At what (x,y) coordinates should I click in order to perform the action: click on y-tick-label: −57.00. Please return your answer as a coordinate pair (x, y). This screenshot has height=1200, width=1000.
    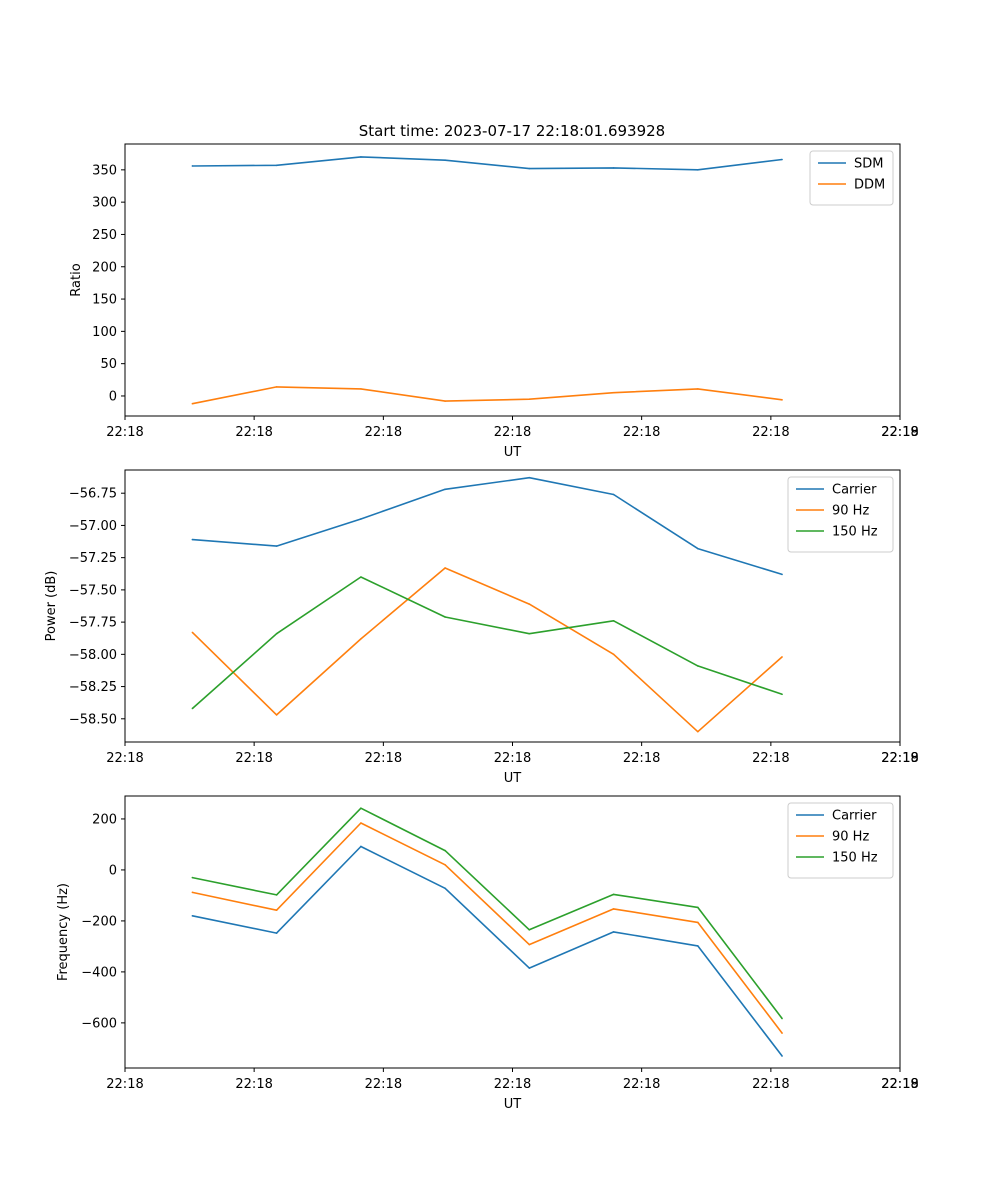
    Looking at the image, I should click on (93, 526).